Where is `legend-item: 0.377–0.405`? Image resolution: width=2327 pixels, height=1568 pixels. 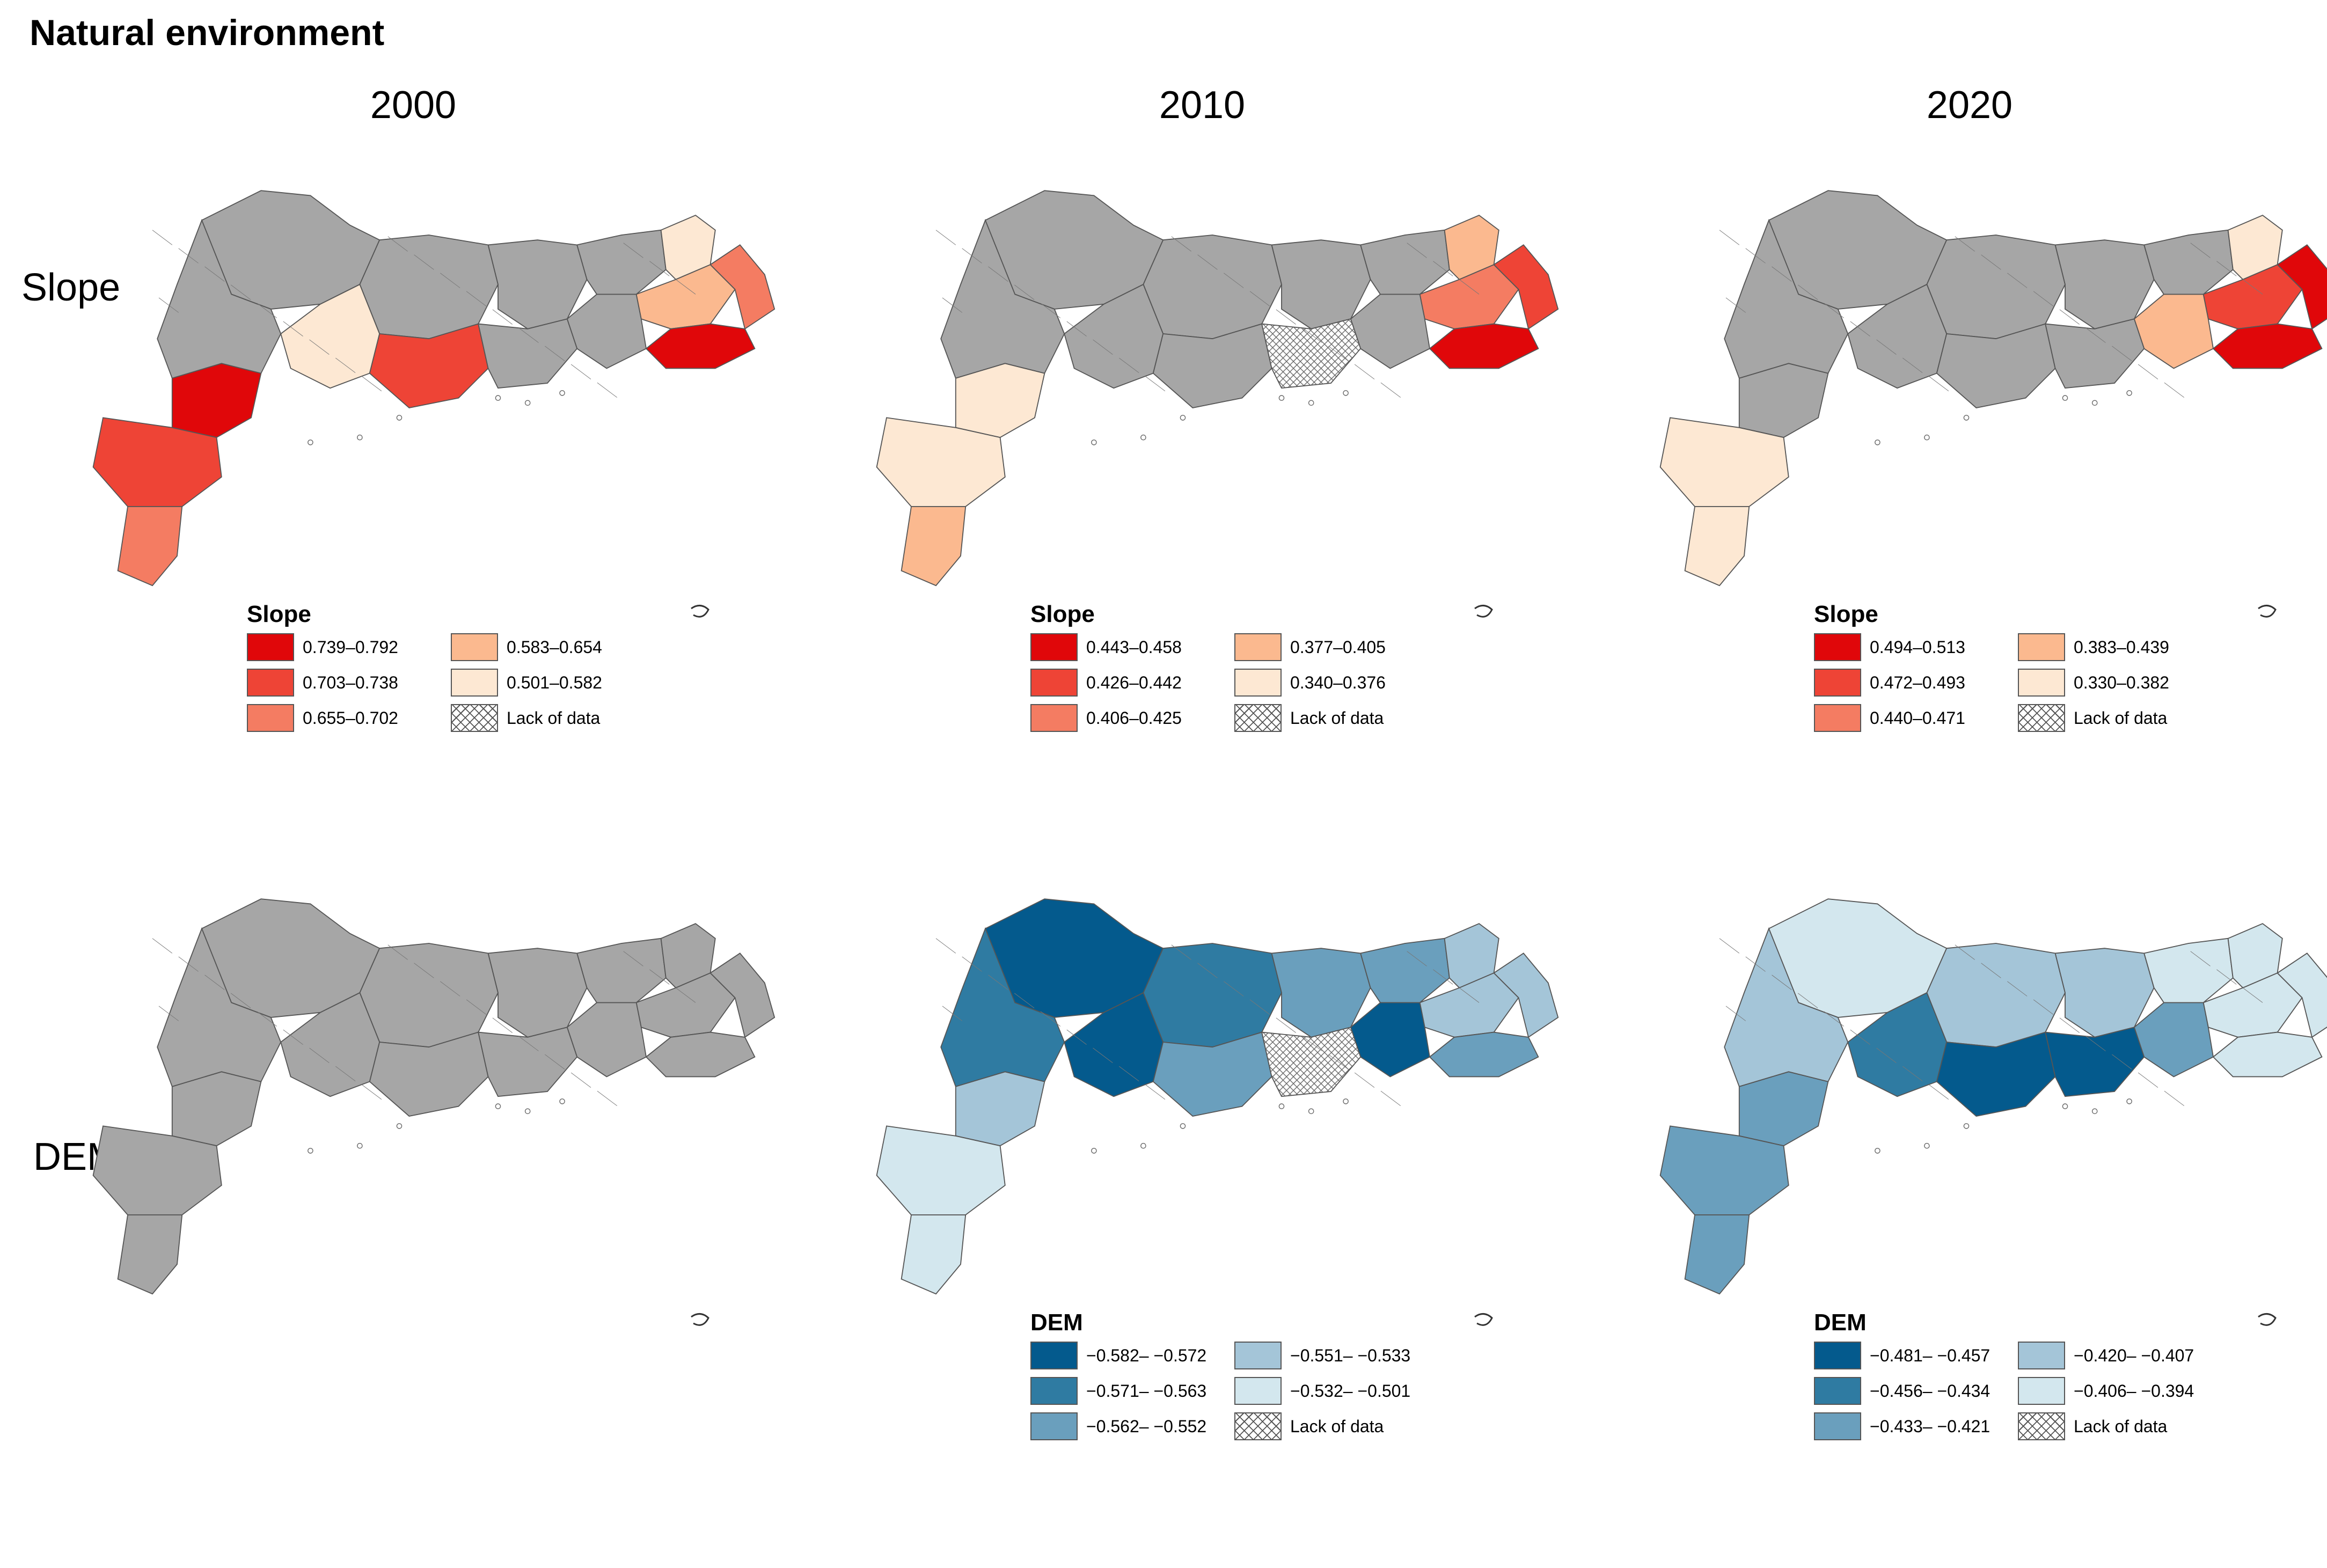
legend-item: 0.377–0.405 is located at coordinates (1325, 647).